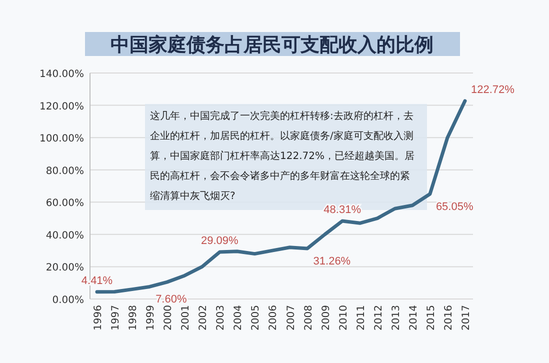 This screenshot has width=549, height=363. I want to click on x-tick-label: 1998, so click(134, 317).